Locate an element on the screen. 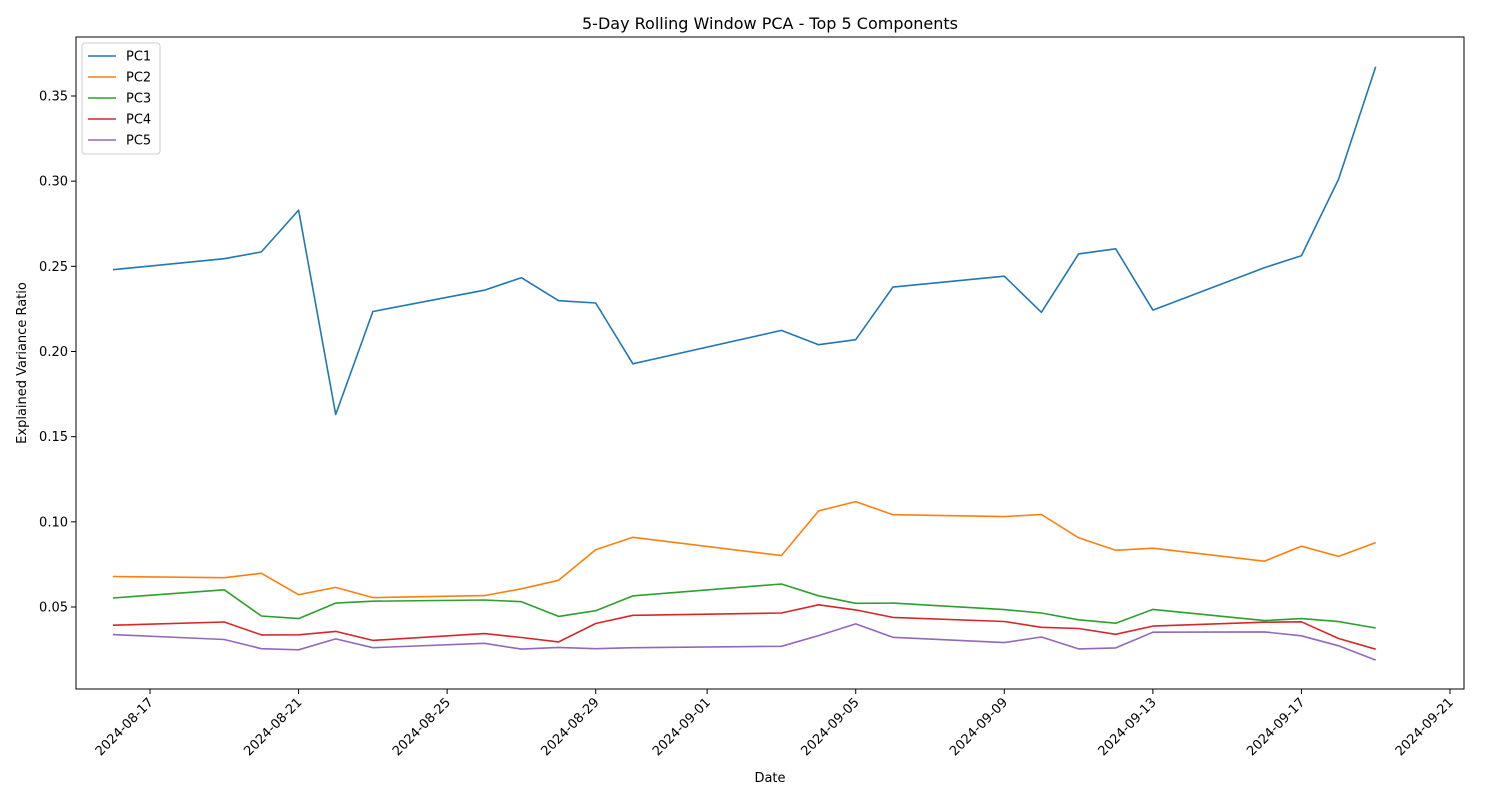 Image resolution: width=1500 pixels, height=800 pixels. y-axis-title: Explained Variance Ratio is located at coordinates (22, 363).